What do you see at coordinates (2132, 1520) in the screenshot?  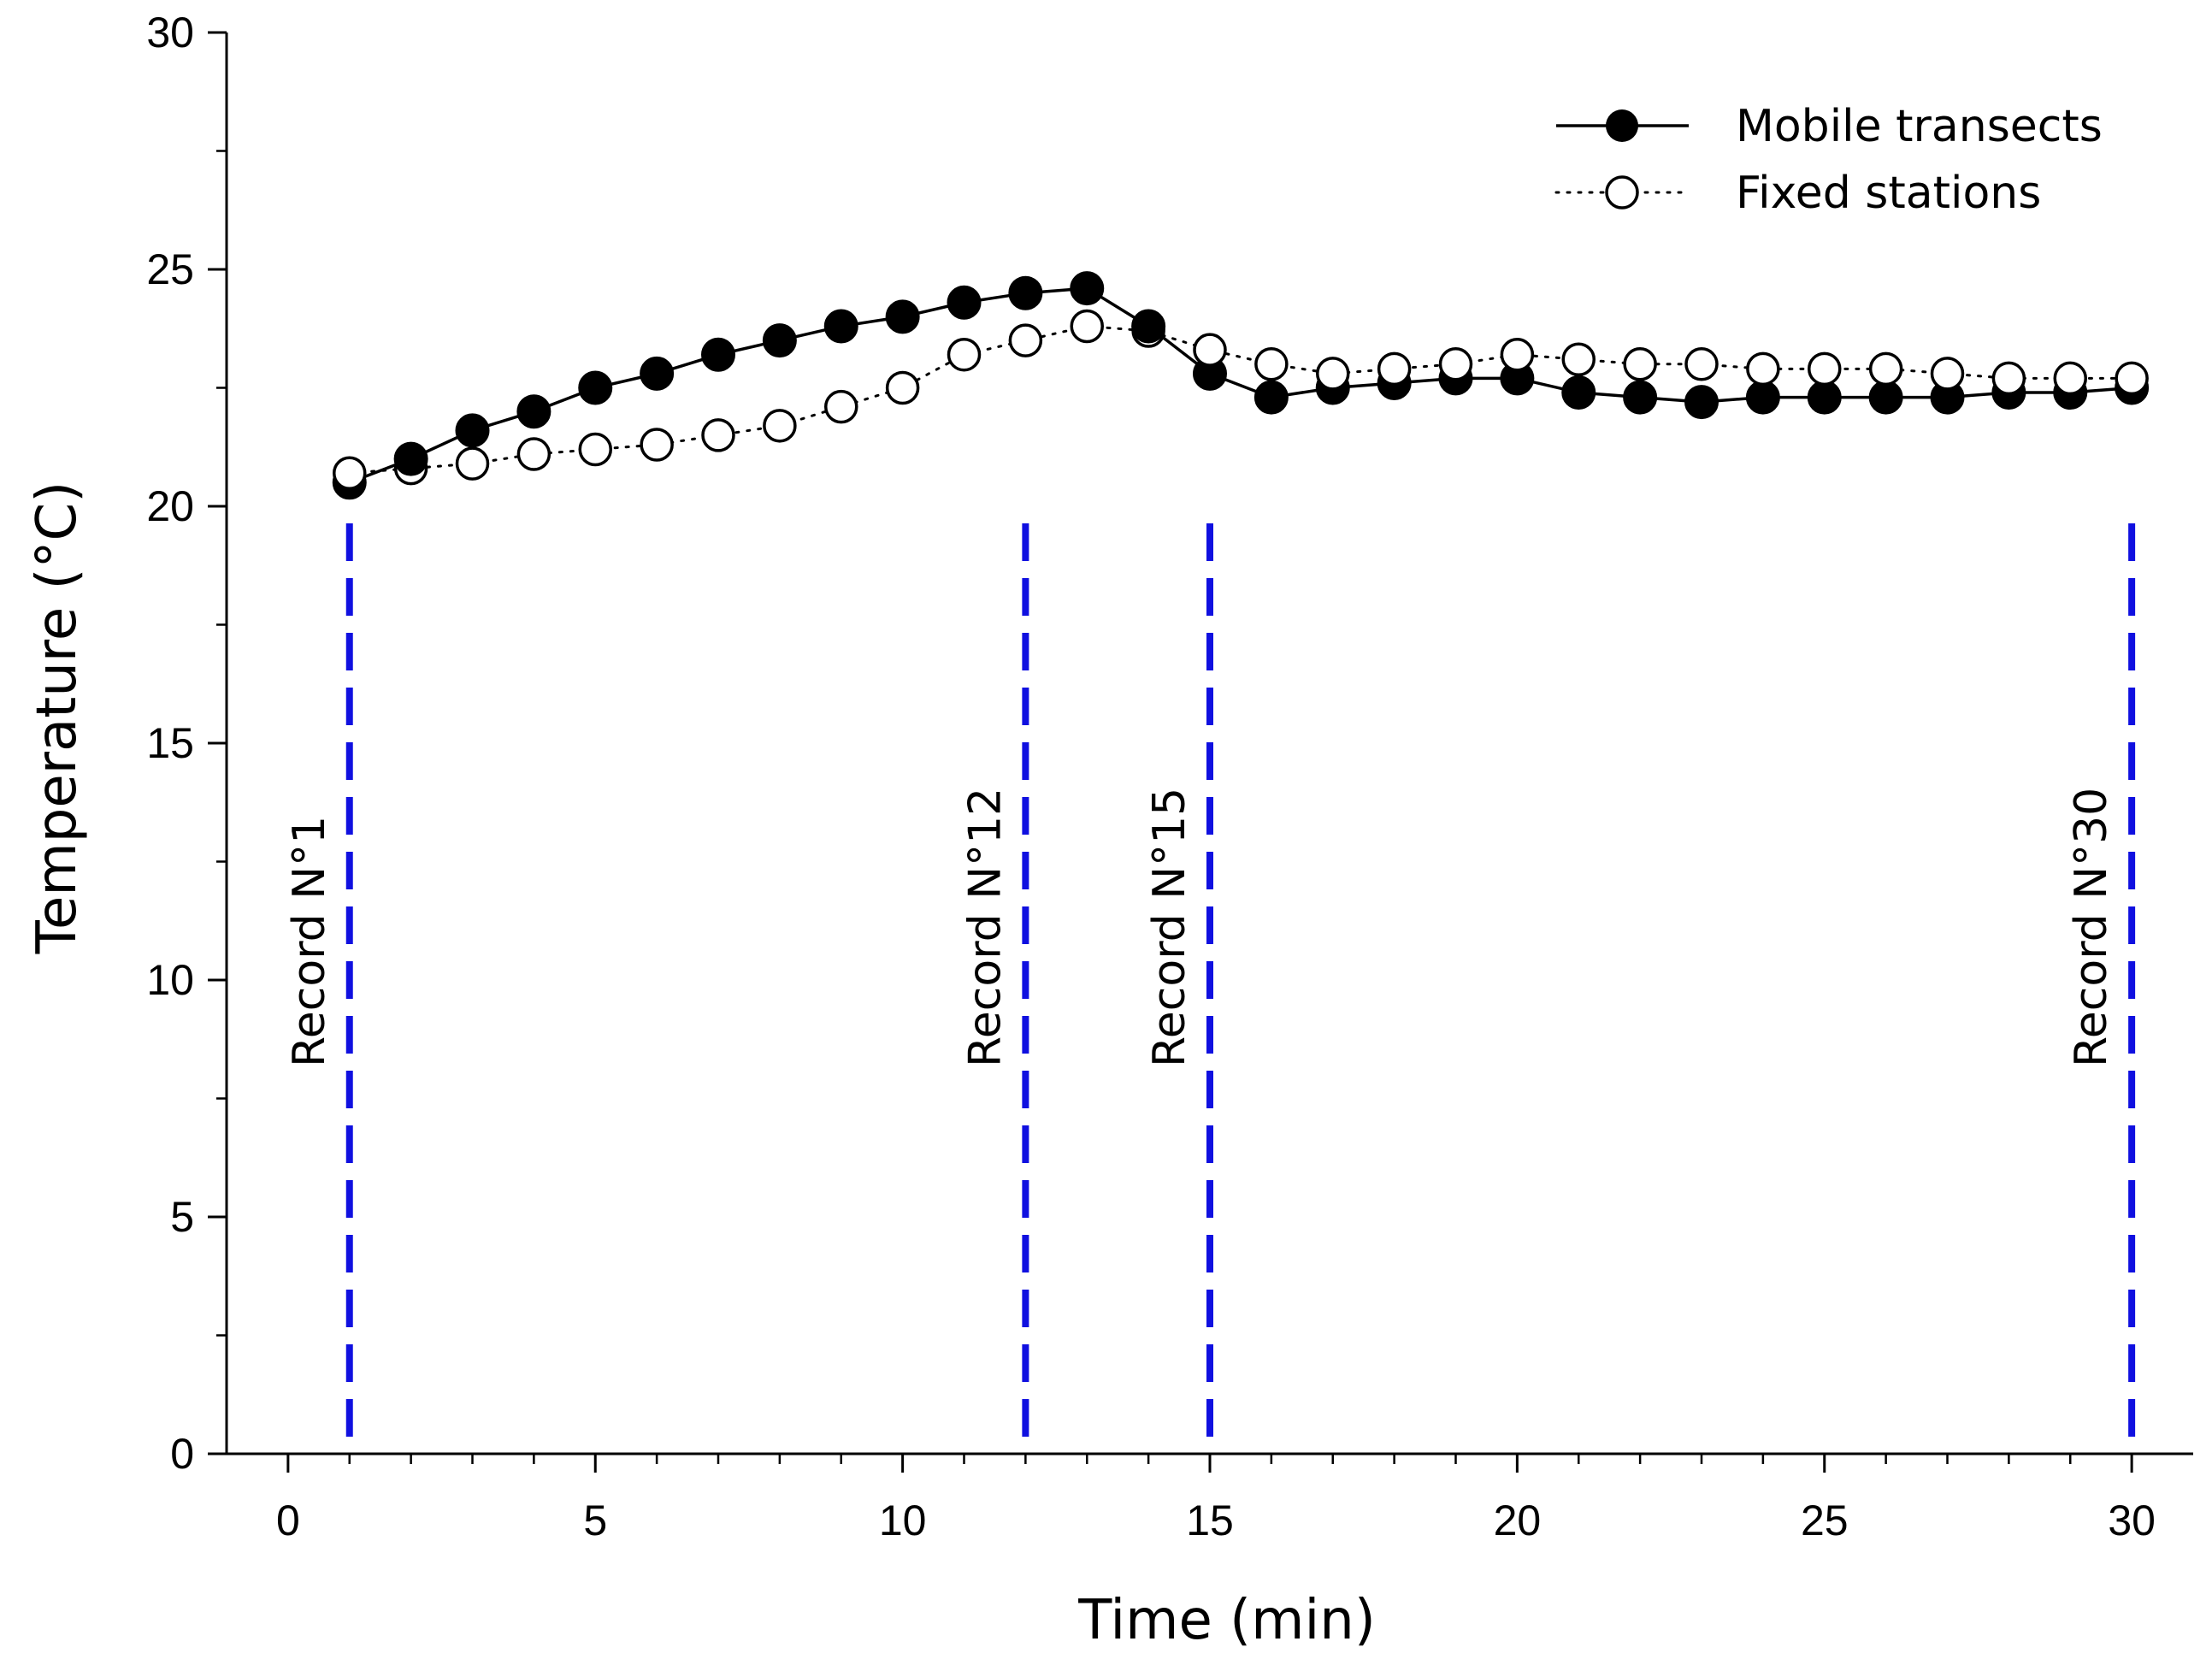 I see `x-tick-label: 30` at bounding box center [2132, 1520].